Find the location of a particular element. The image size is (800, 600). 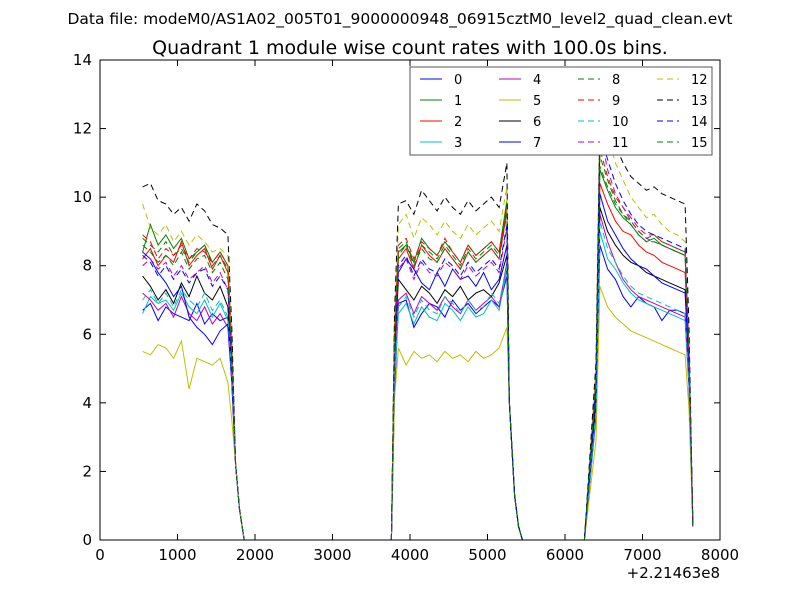

y-tick-label: 12 is located at coordinates (82, 129).